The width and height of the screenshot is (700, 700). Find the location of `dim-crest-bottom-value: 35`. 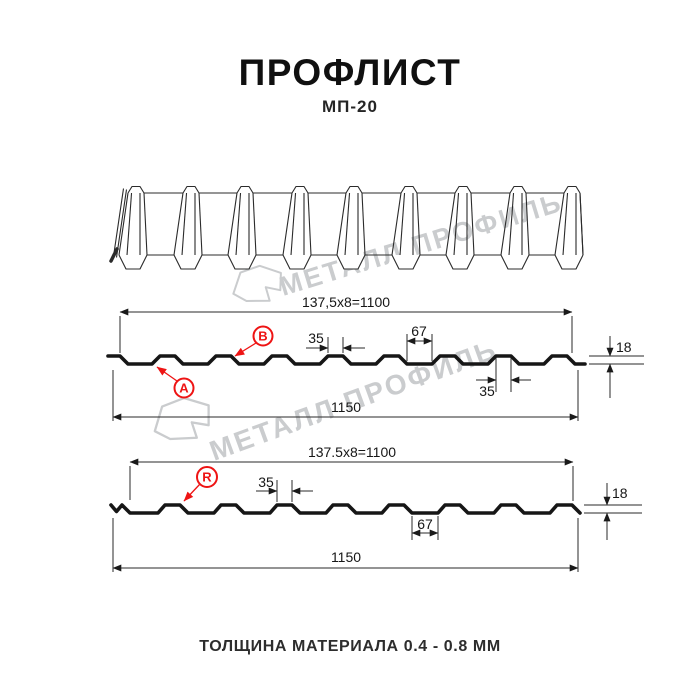

dim-crest-bottom-value: 35 is located at coordinates (487, 391).